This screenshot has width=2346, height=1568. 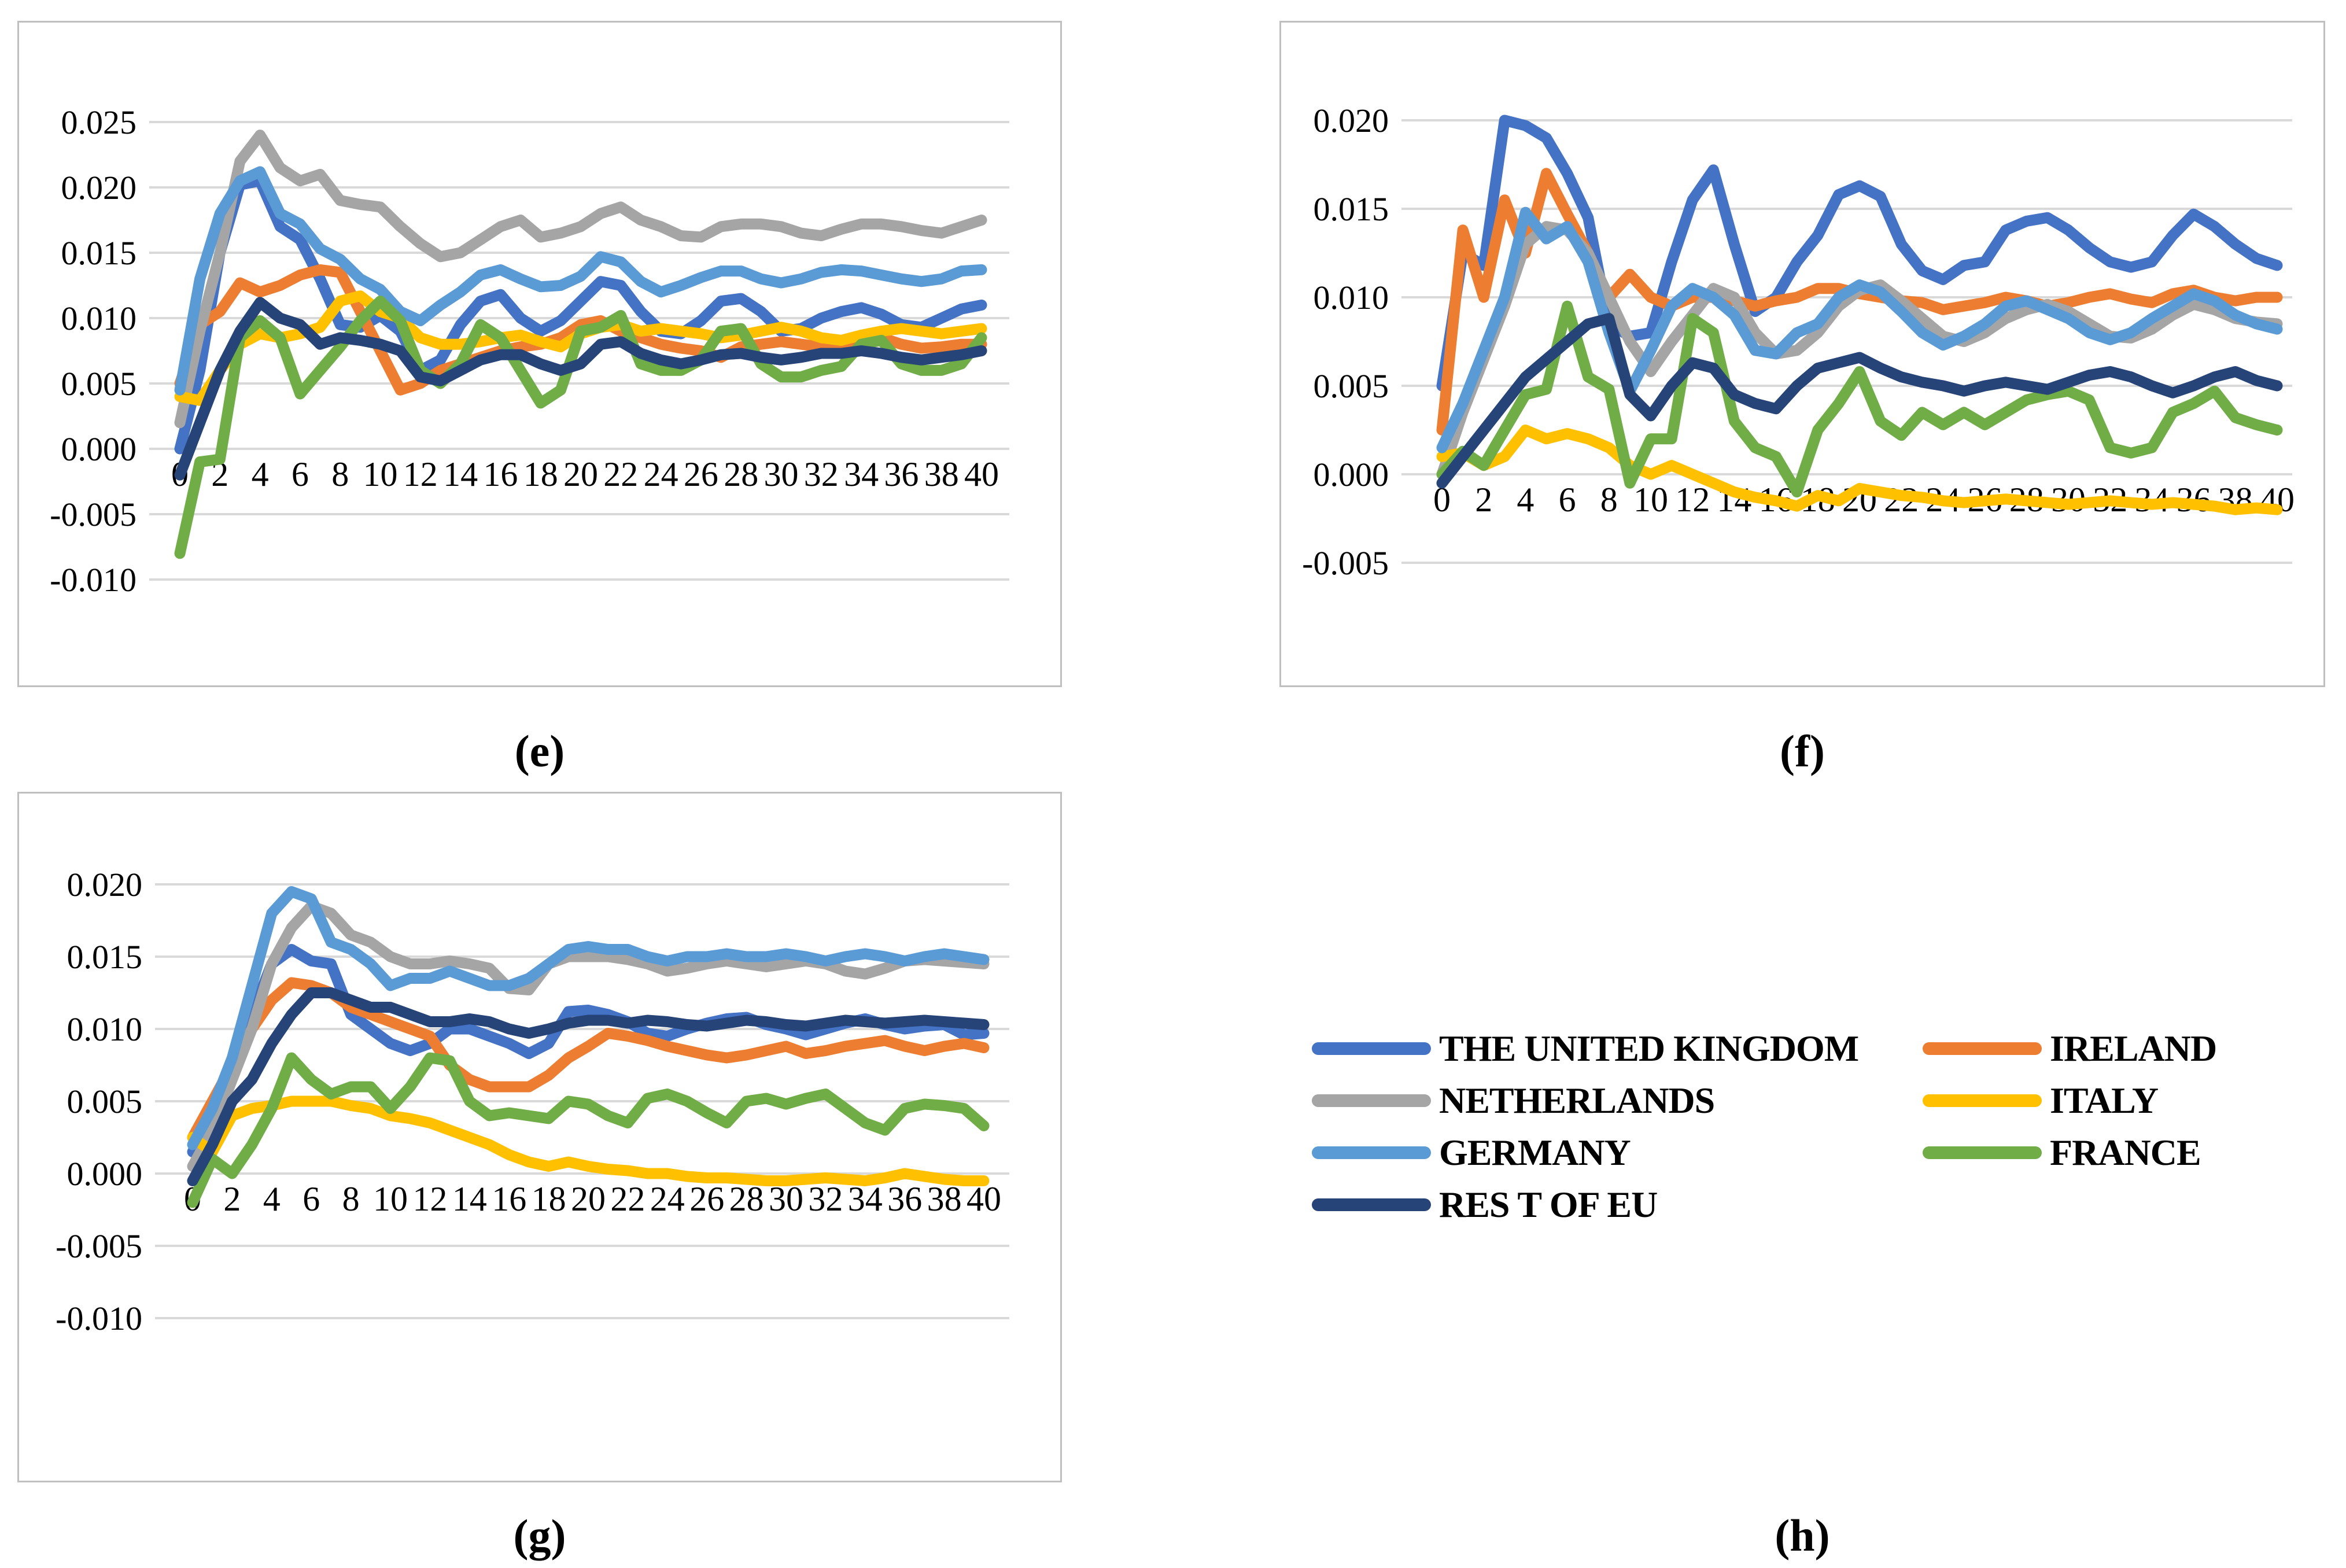 I want to click on caption-h: (h), so click(x=1802, y=1535).